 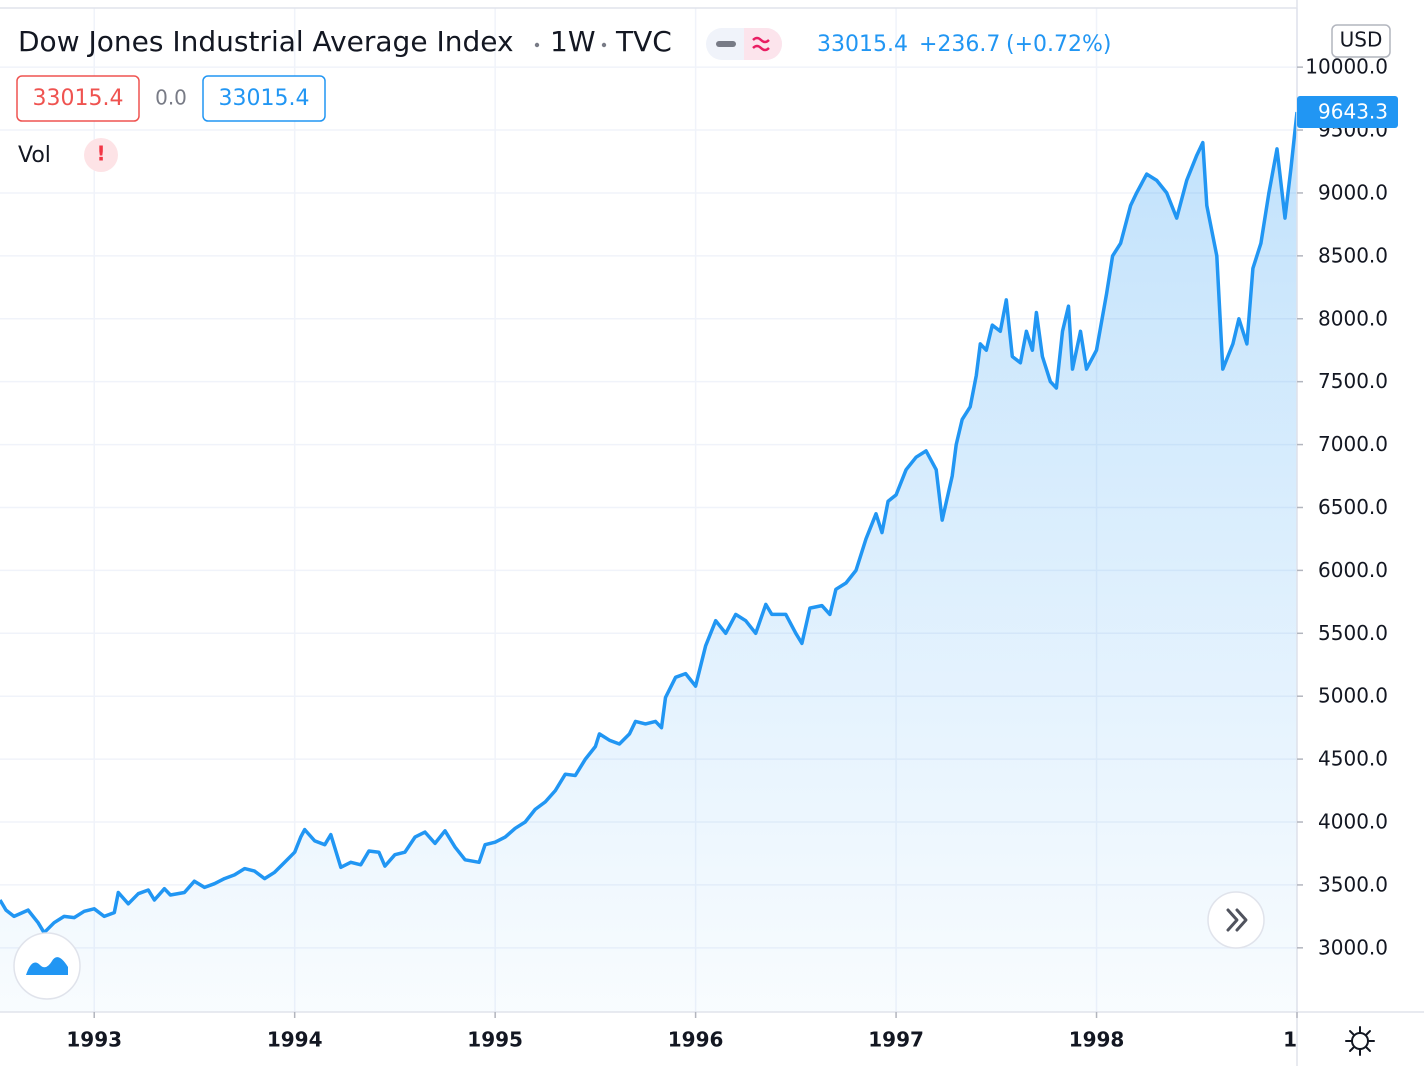 What do you see at coordinates (1353, 255) in the screenshot?
I see `y-tick-label: 8500.0` at bounding box center [1353, 255].